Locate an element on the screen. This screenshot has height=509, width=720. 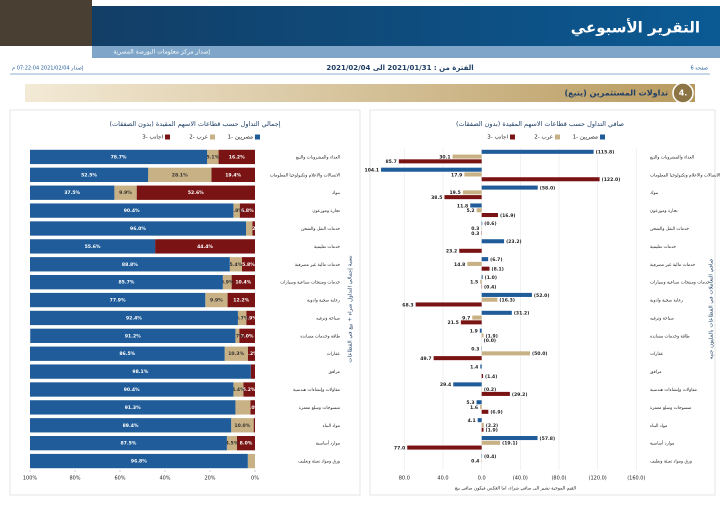
category-label: رعاية صحية وادوية is located at coordinates (666, 301).